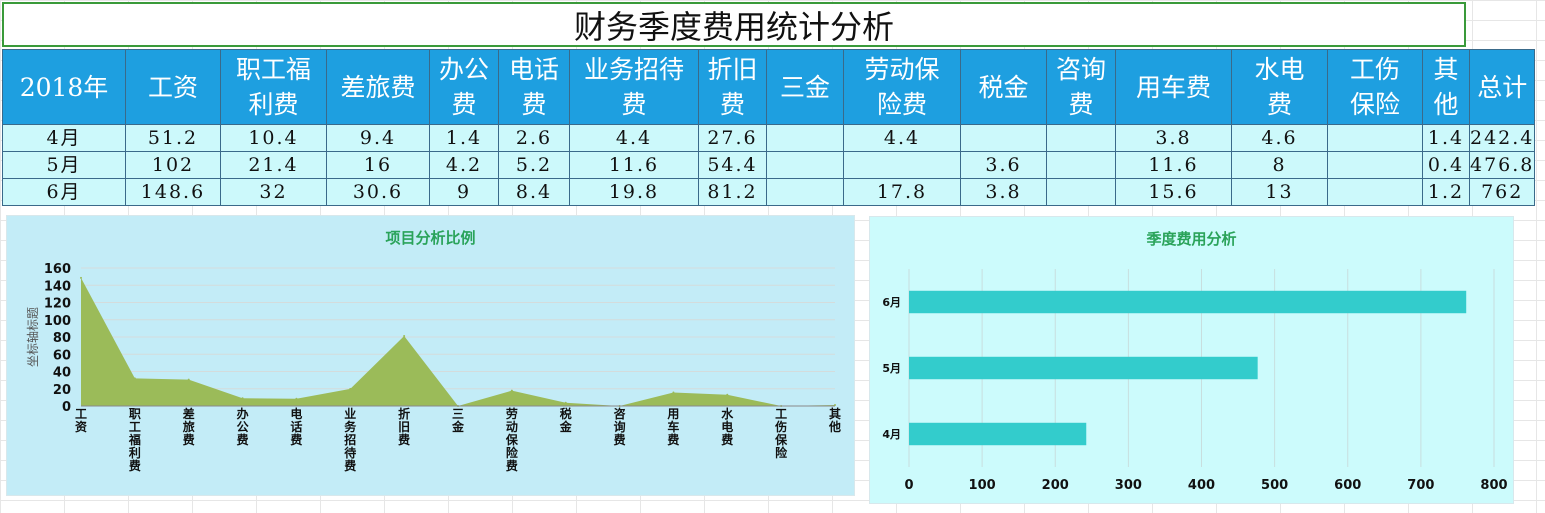  I want to click on column-header-text: 三金, so click(804, 87).